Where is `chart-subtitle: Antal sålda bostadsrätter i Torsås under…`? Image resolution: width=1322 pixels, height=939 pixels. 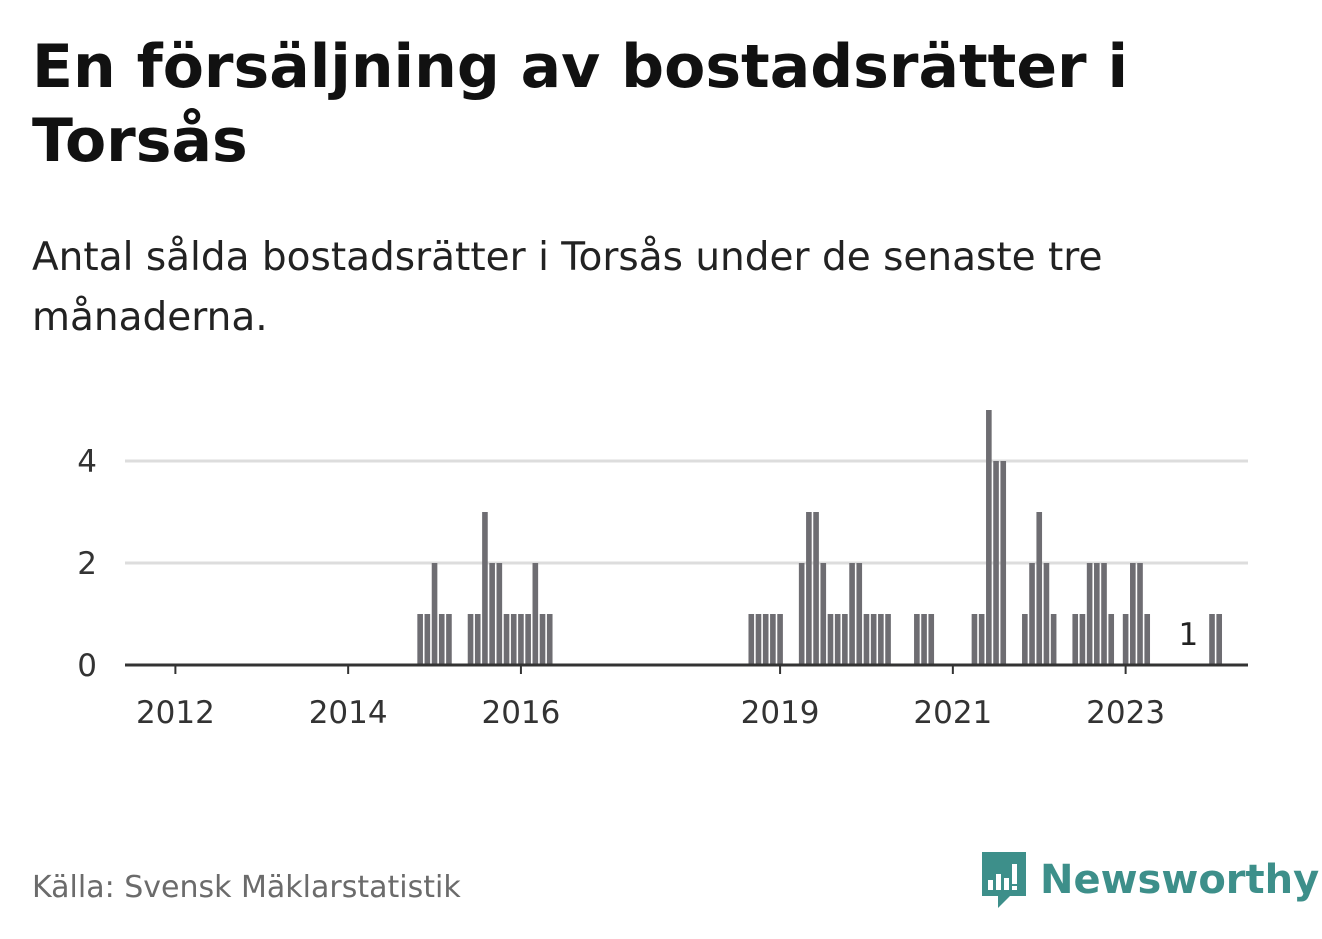 chart-subtitle: Antal sålda bostadsrätter i Torsås under… is located at coordinates (567, 287).